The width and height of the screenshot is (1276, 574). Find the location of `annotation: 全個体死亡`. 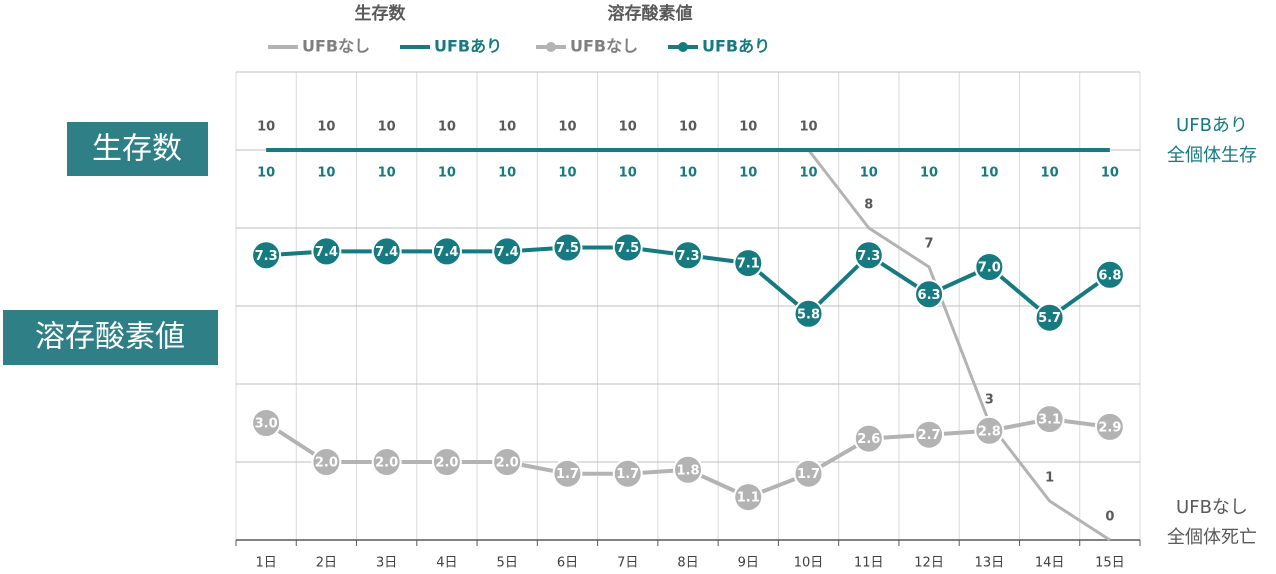

annotation: 全個体死亡 is located at coordinates (1212, 537).